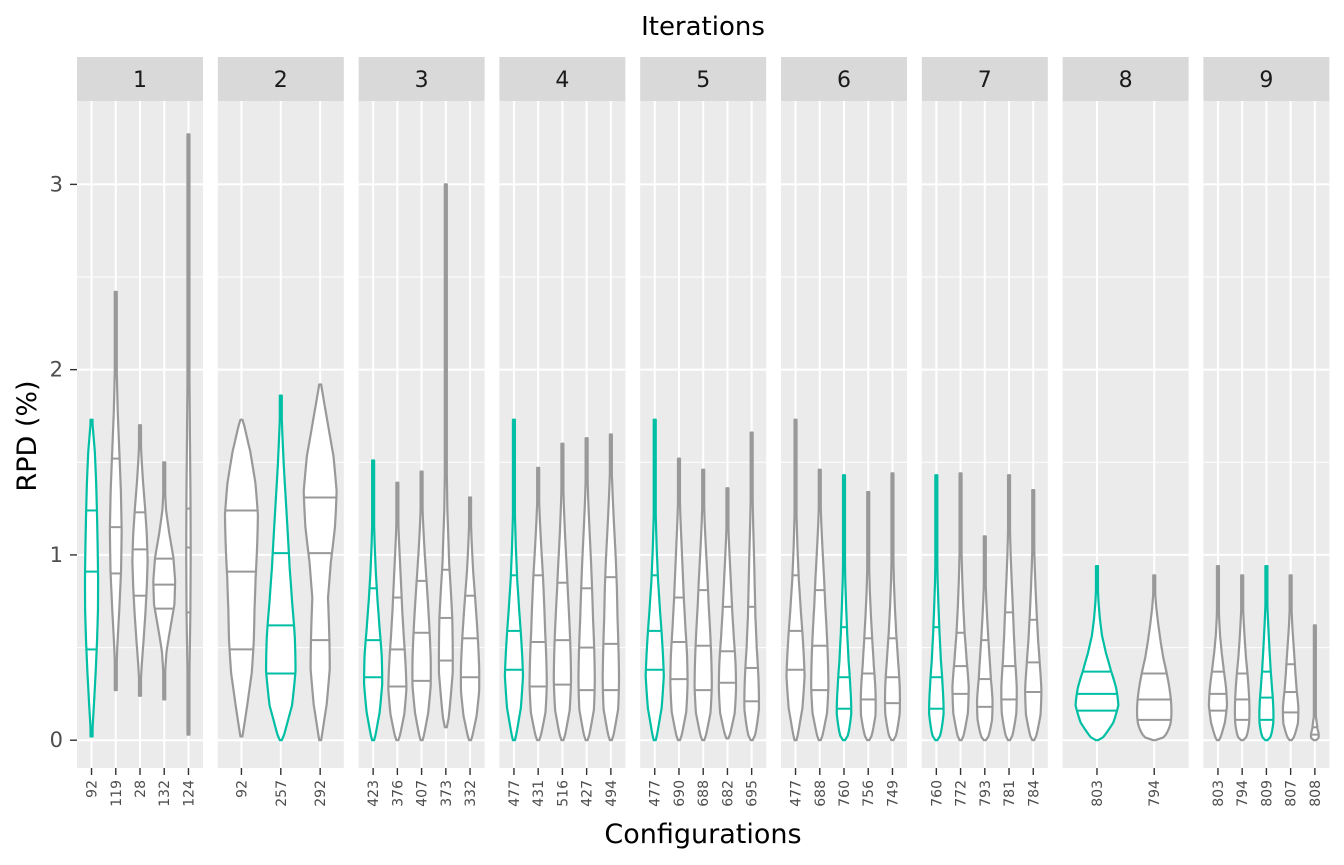 The image size is (1344, 865). Describe the element at coordinates (56, 740) in the screenshot. I see `y-tick-label: 0` at that location.